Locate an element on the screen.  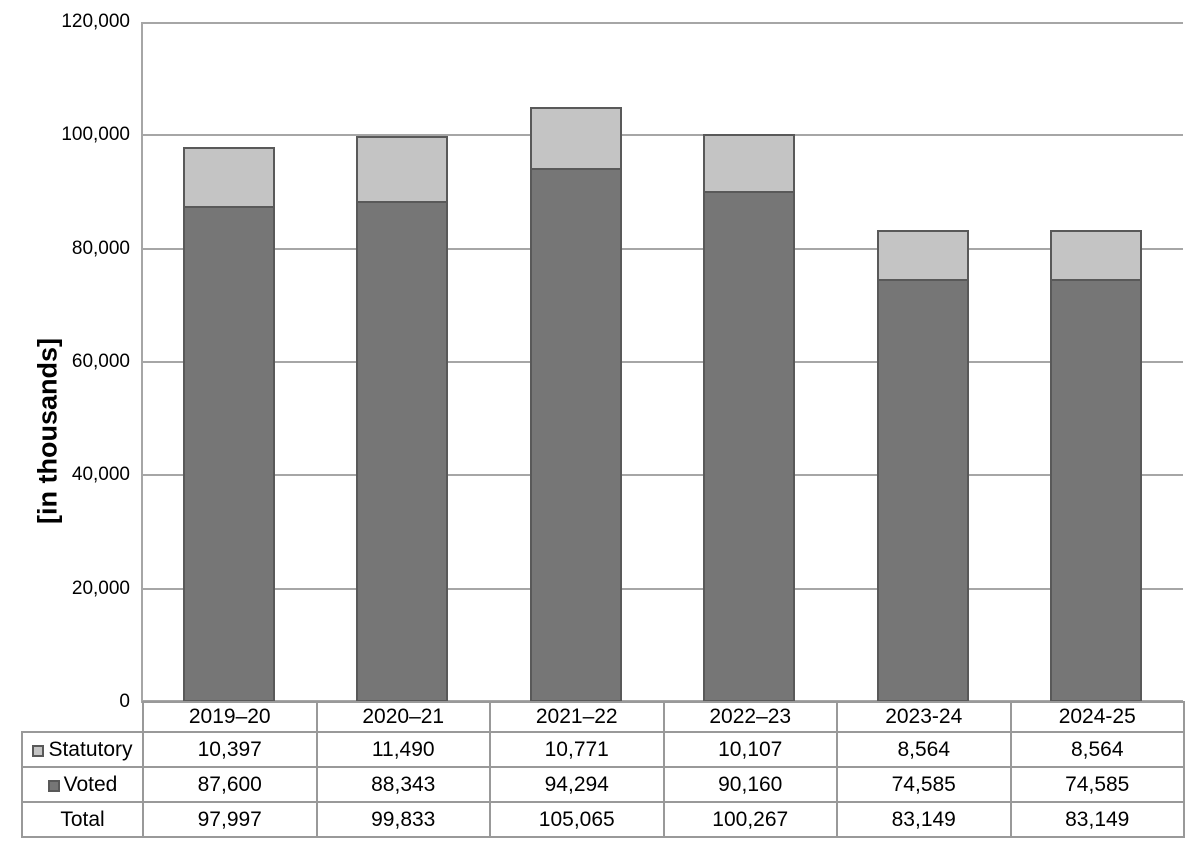
statutory-swatch-icon is located at coordinates (38, 750).